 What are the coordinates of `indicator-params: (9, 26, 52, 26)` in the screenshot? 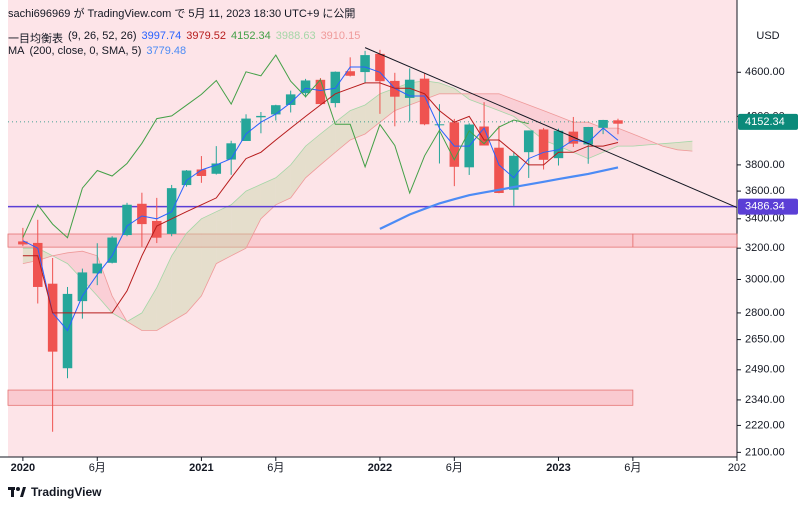 It's located at (102, 36).